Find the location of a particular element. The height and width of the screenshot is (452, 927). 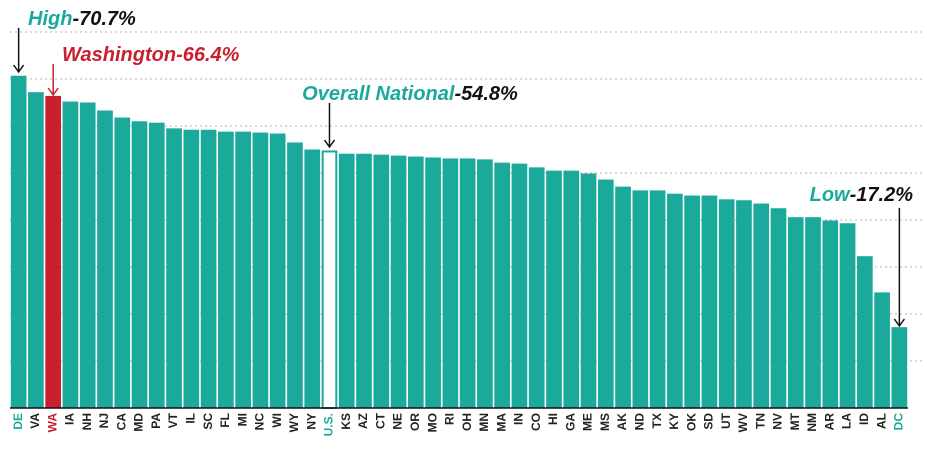

x-tick-label: TN is located at coordinates (760, 421).